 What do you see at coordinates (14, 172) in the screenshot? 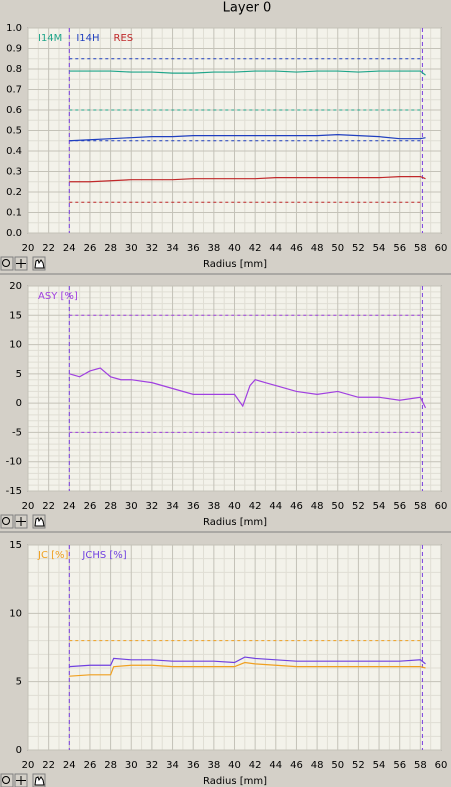
I see `y-tick-label: 0.3` at bounding box center [14, 172].